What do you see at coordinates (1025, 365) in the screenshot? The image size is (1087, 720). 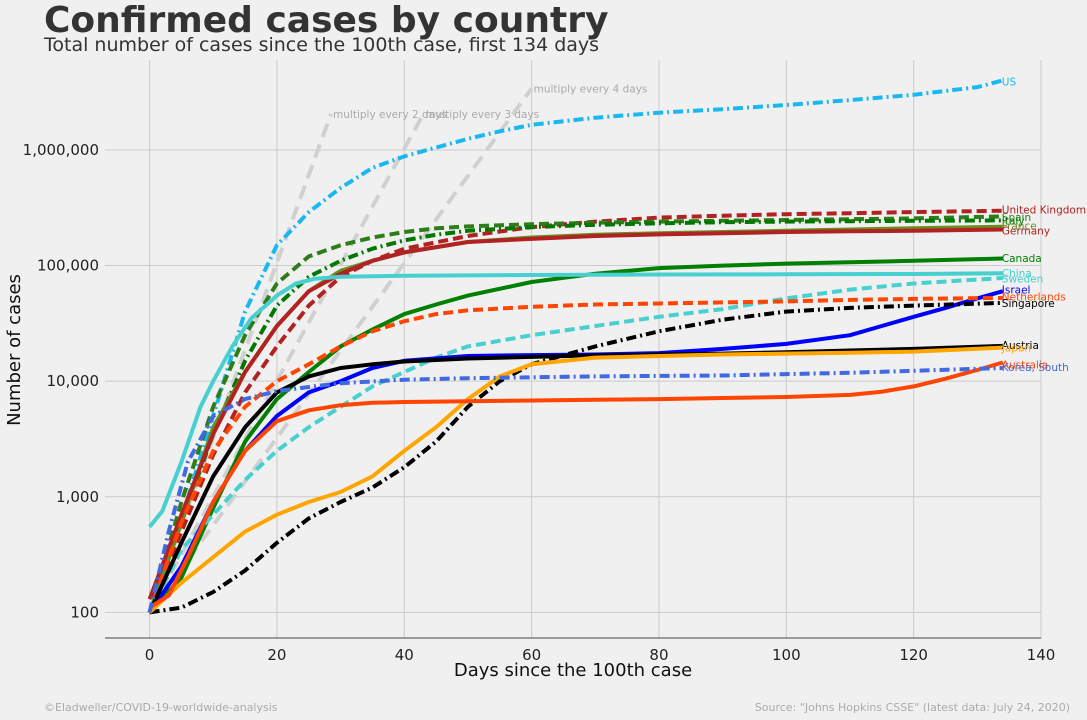 I see `series-end-label: Australia` at bounding box center [1025, 365].